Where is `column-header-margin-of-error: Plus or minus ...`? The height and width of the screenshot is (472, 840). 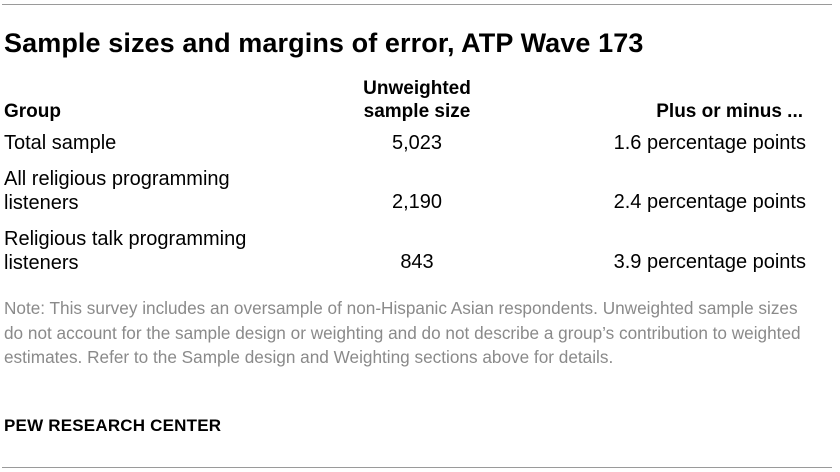 column-header-margin-of-error: Plus or minus ... is located at coordinates (729, 111).